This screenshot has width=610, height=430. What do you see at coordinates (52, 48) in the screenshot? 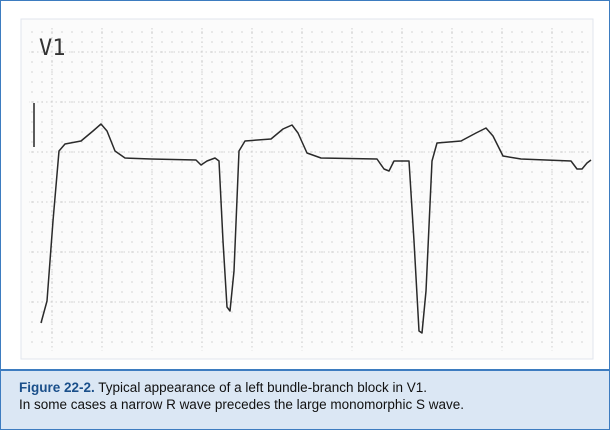
I see `lead-label: V1` at bounding box center [52, 48].